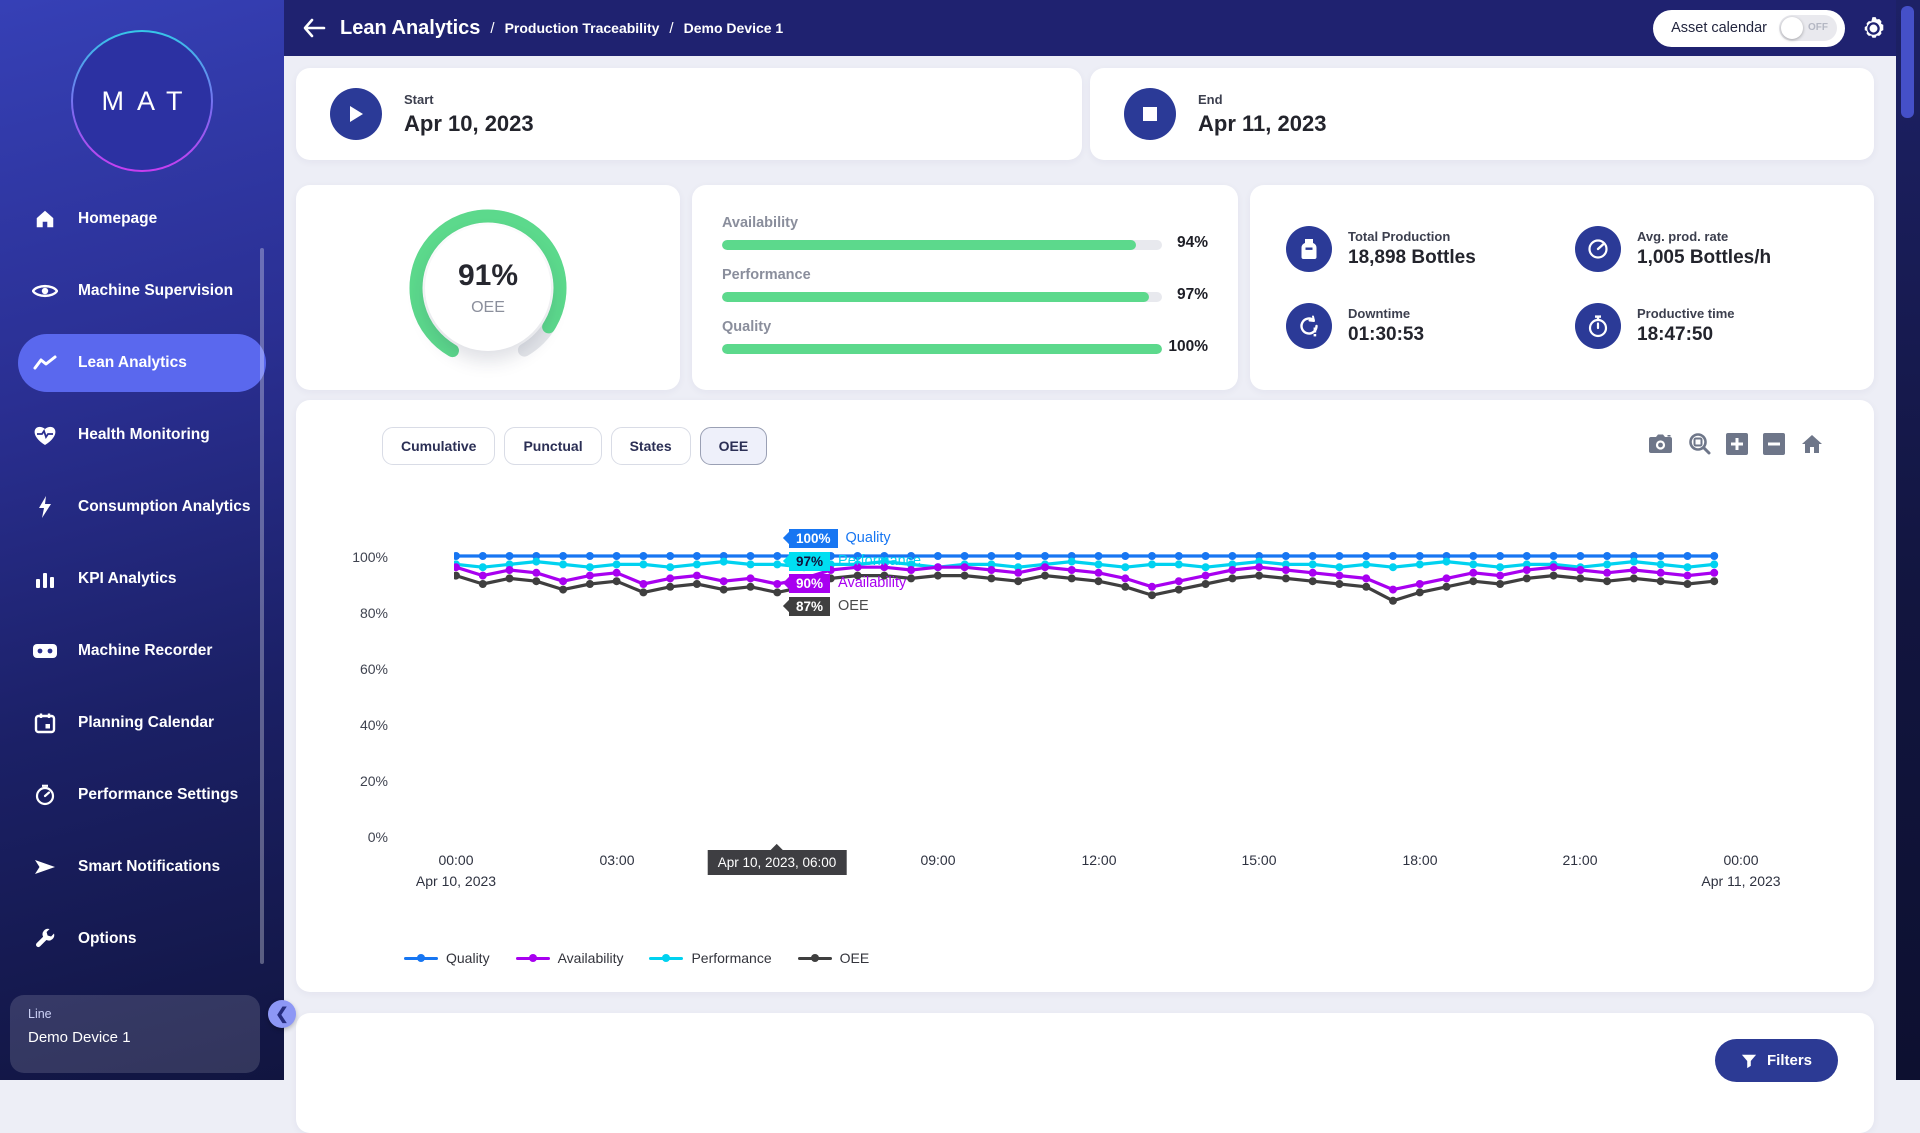 The width and height of the screenshot is (1920, 1133). I want to click on downtime-icon, so click(1309, 326).